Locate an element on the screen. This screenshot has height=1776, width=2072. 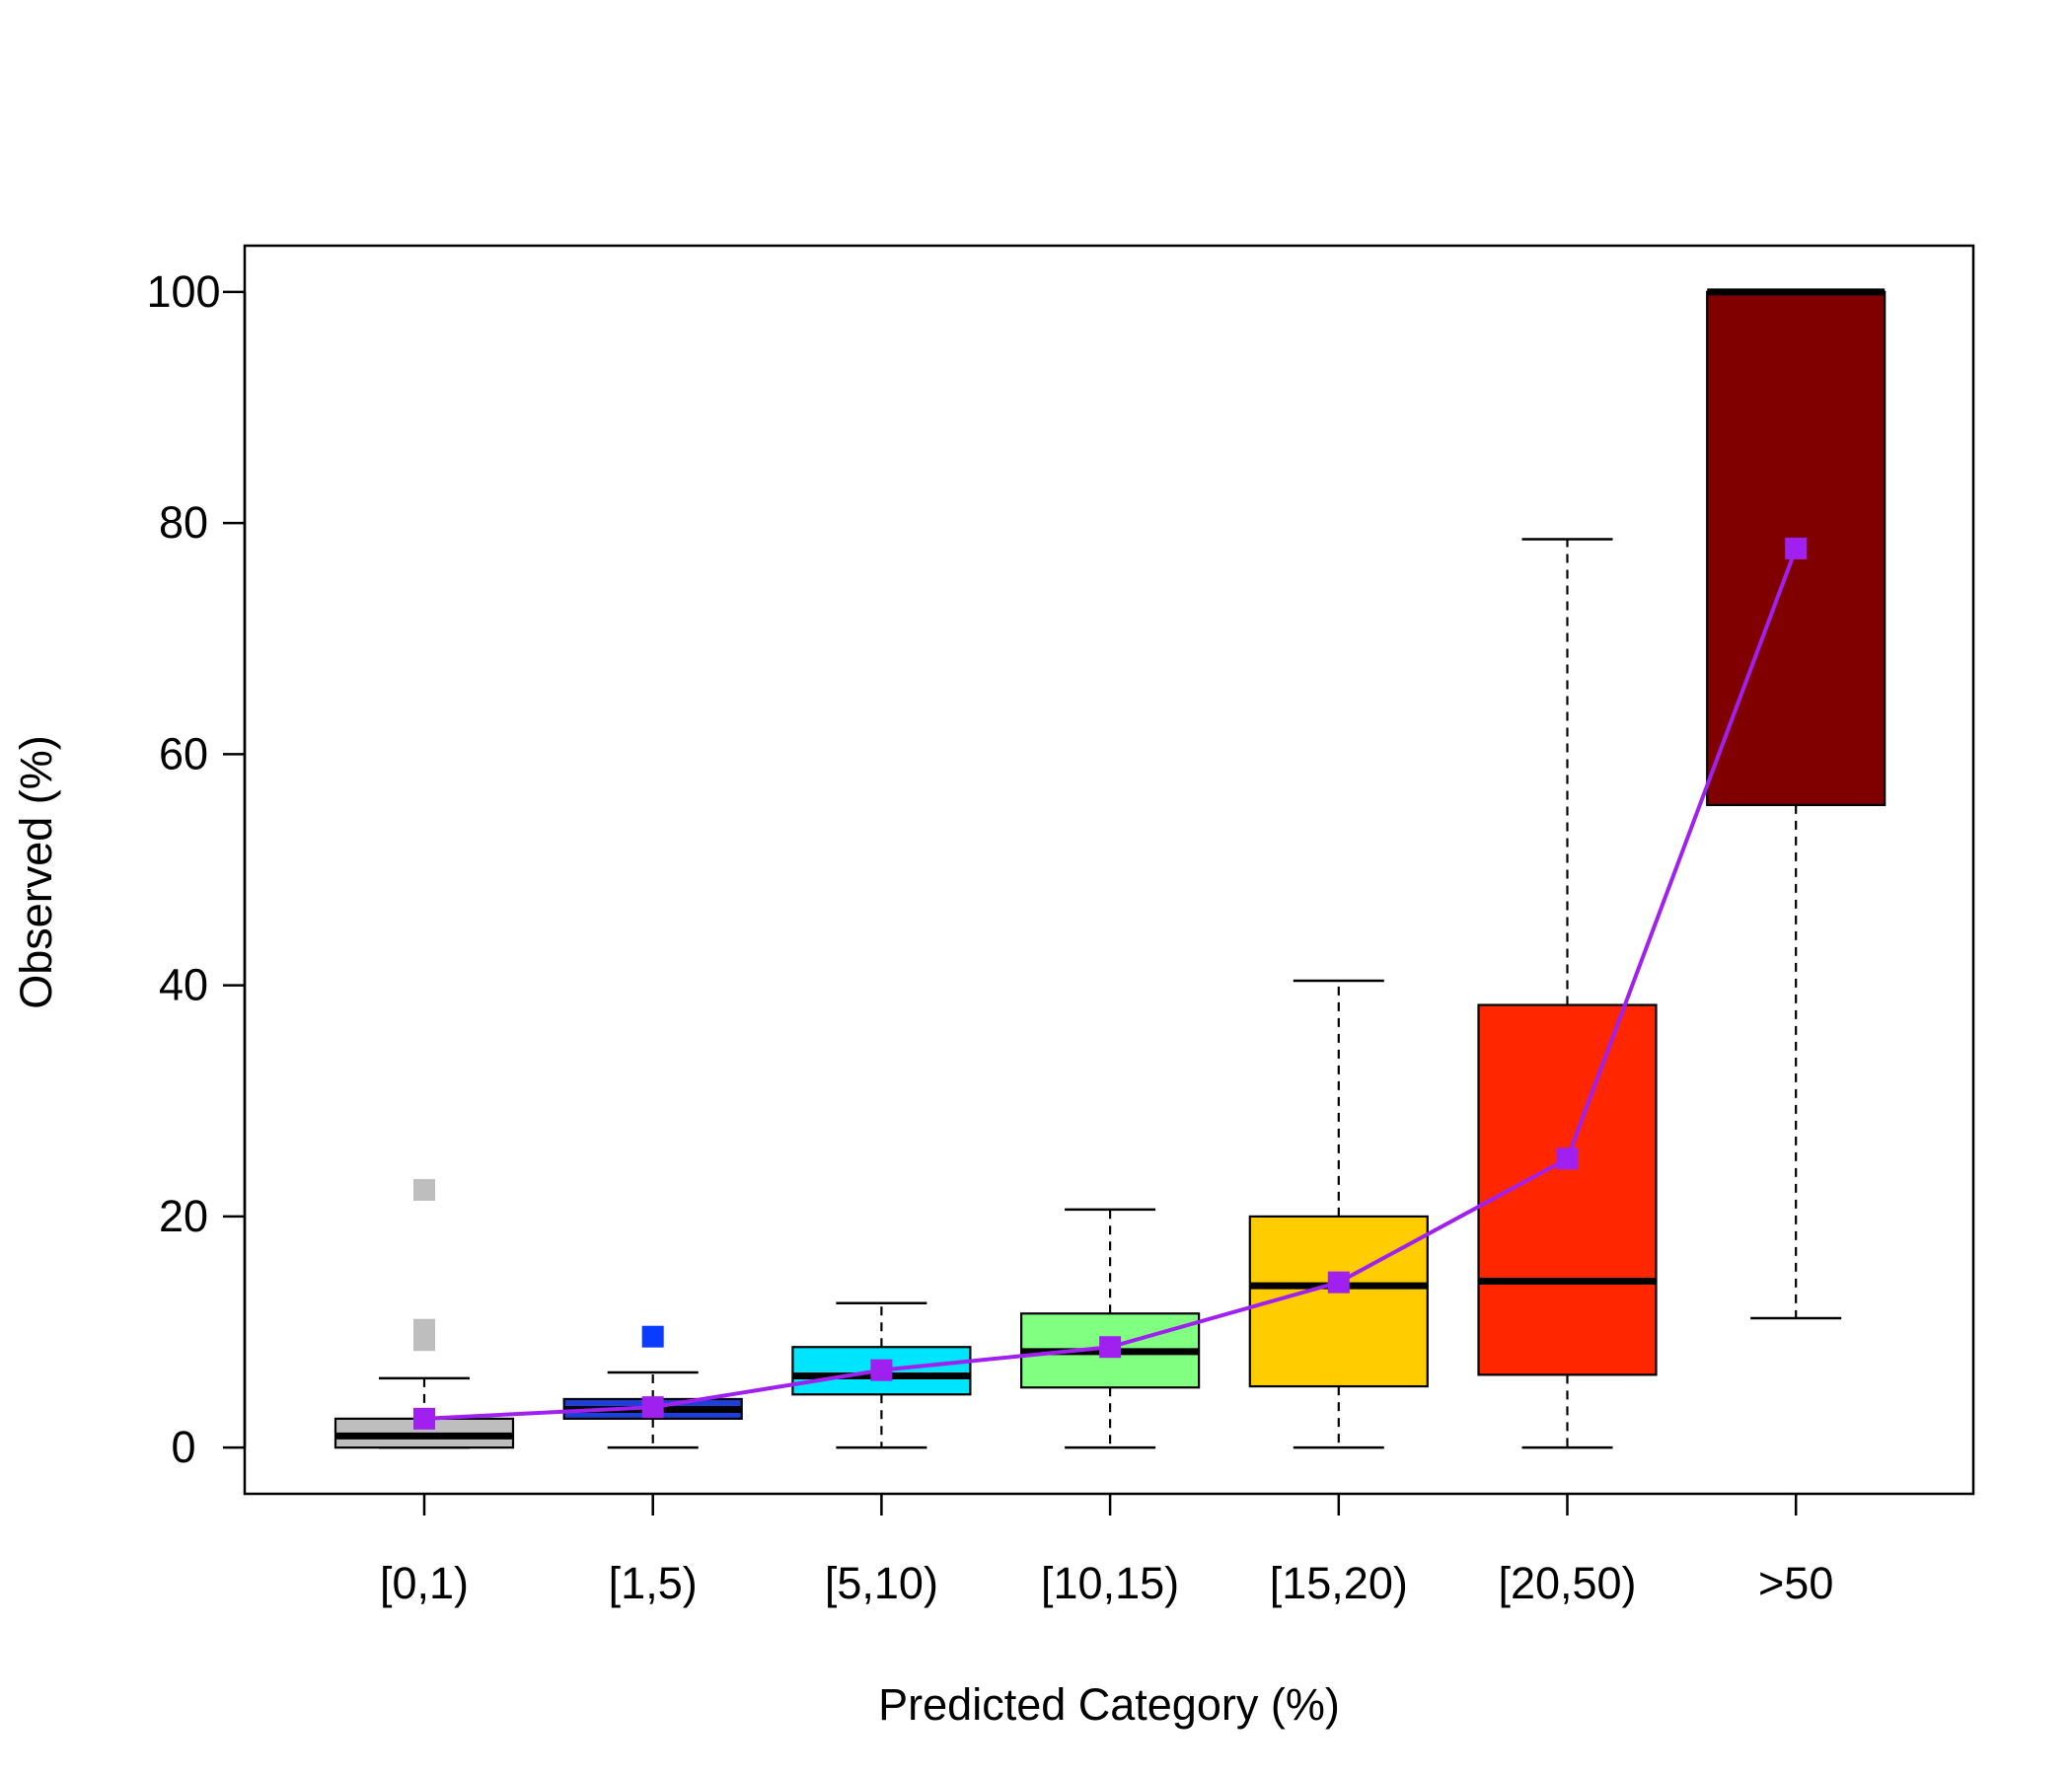
x-tick-label: [0,1) is located at coordinates (425, 1583).